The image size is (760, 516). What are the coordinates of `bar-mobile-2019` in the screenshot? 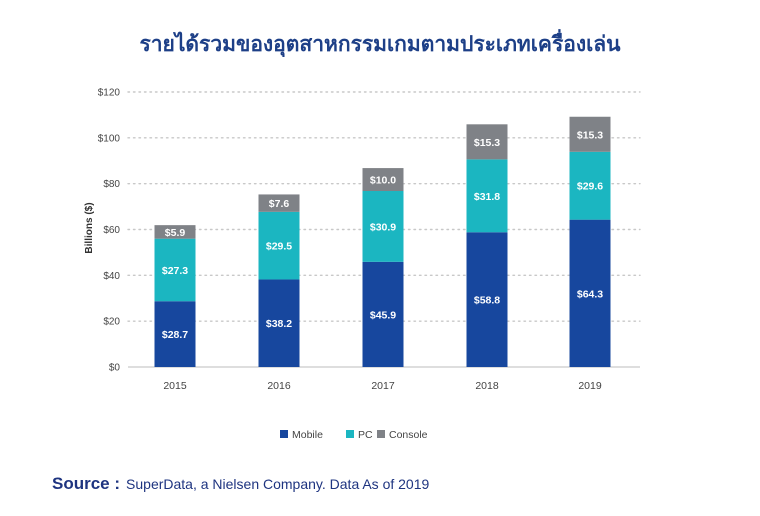 It's located at (590, 293).